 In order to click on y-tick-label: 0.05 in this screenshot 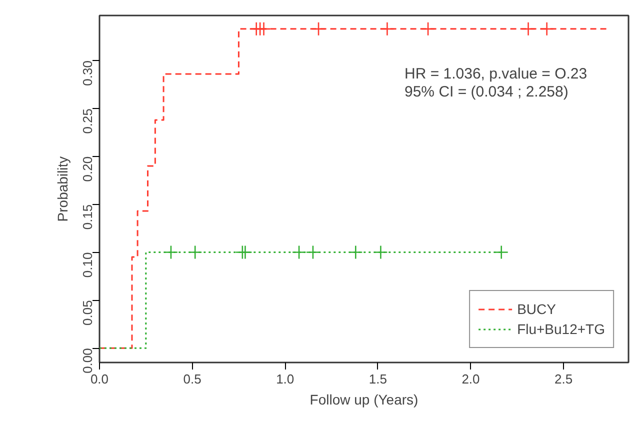, I will do `click(87, 313)`.